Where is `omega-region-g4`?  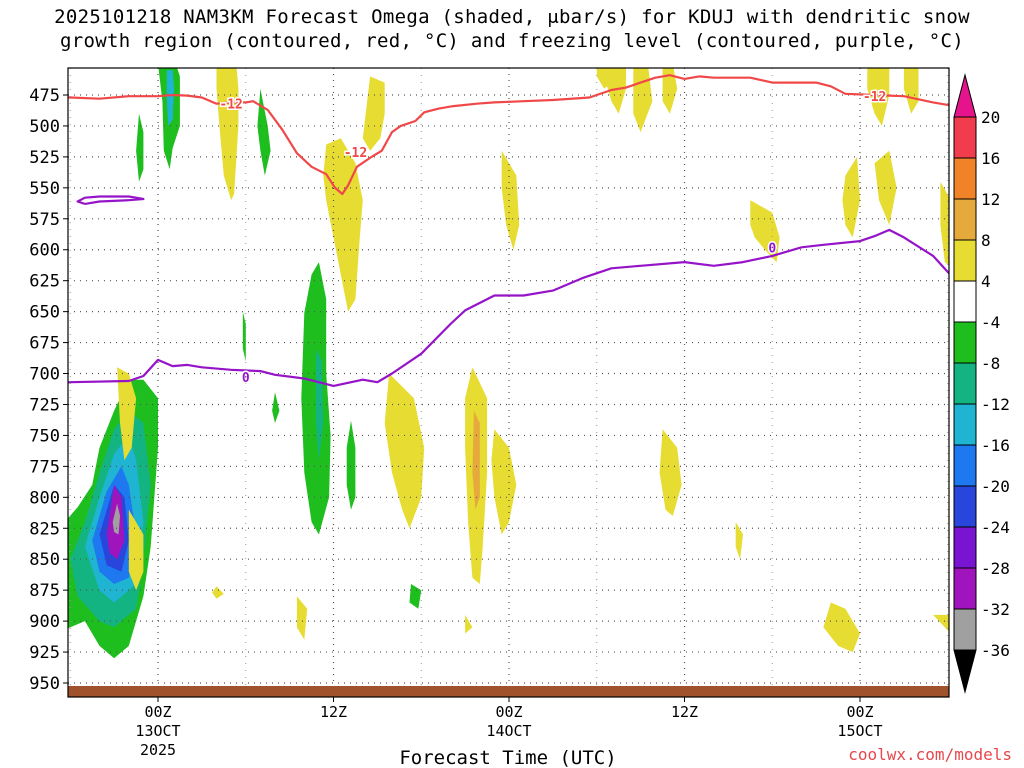 omega-region-g4 is located at coordinates (264, 132).